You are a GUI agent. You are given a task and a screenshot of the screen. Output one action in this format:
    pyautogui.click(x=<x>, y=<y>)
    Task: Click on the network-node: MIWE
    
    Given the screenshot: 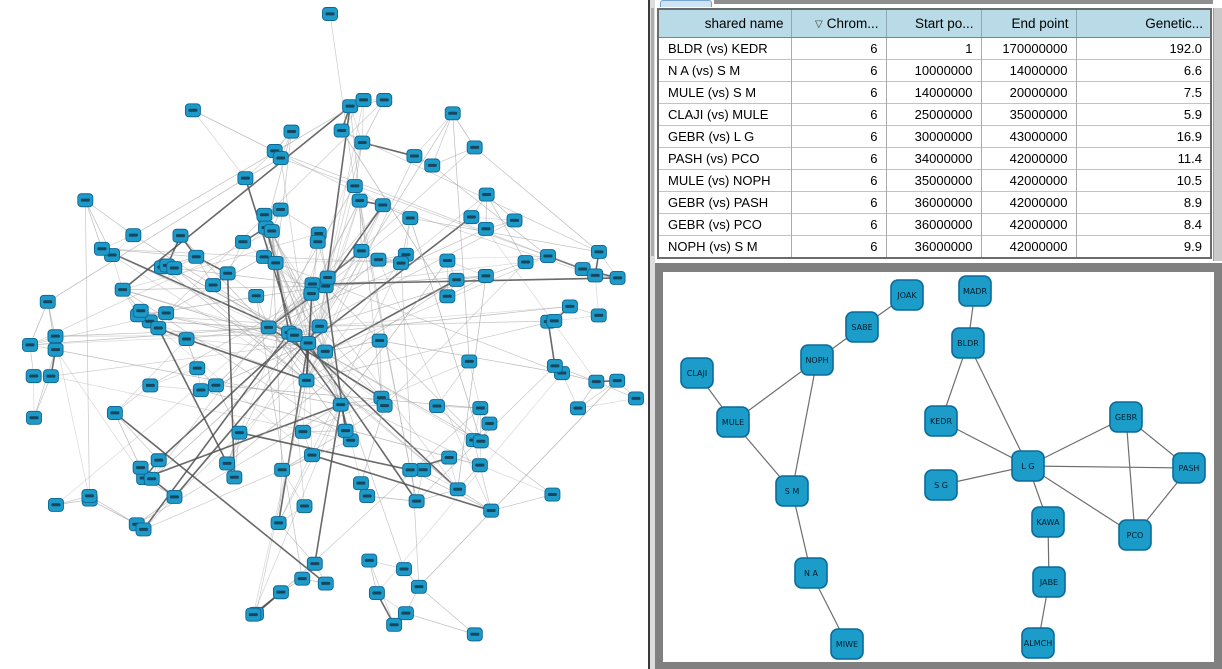 What is the action you would take?
    pyautogui.click(x=847, y=644)
    